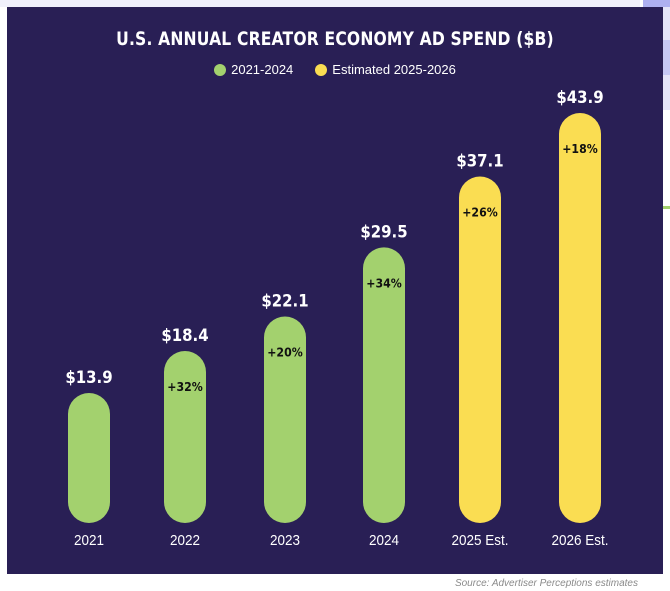  What do you see at coordinates (285, 419) in the screenshot?
I see `bar-2023` at bounding box center [285, 419].